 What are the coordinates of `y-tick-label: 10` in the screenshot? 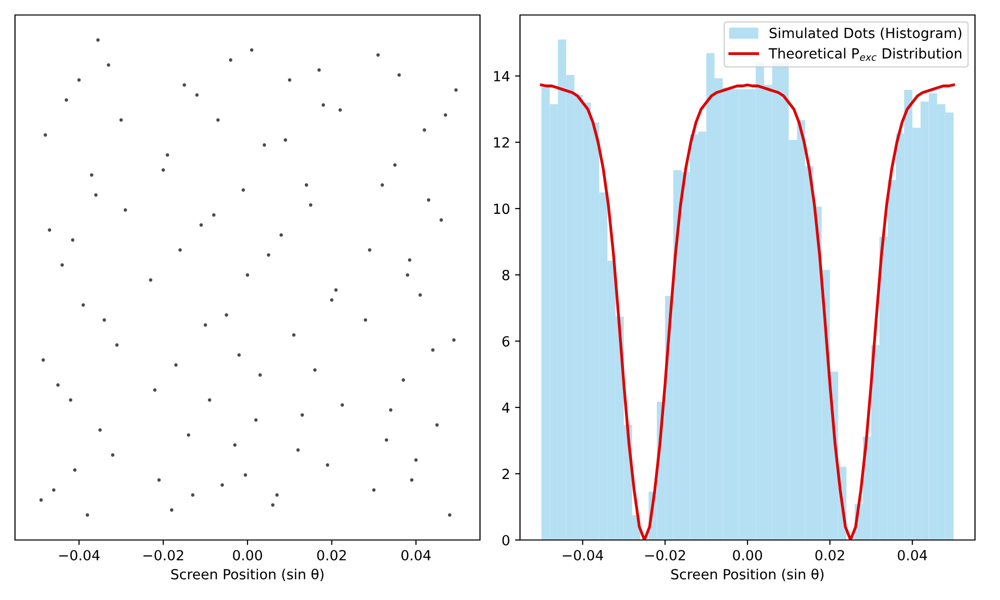 It's located at (502, 209).